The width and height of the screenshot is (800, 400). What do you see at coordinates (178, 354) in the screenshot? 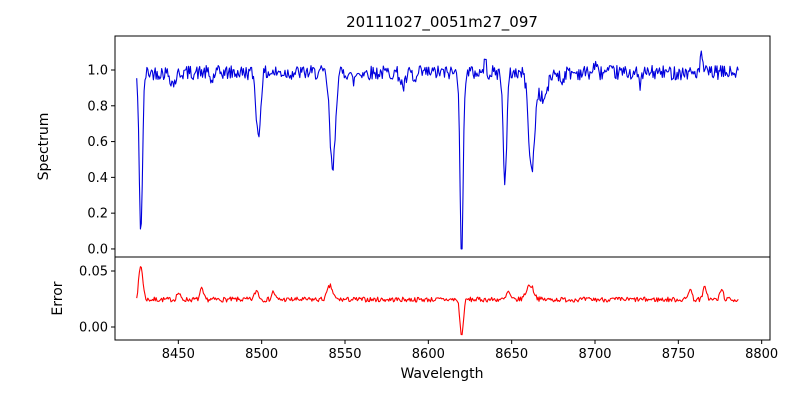
I see `x-tick-label: 8450` at bounding box center [178, 354].